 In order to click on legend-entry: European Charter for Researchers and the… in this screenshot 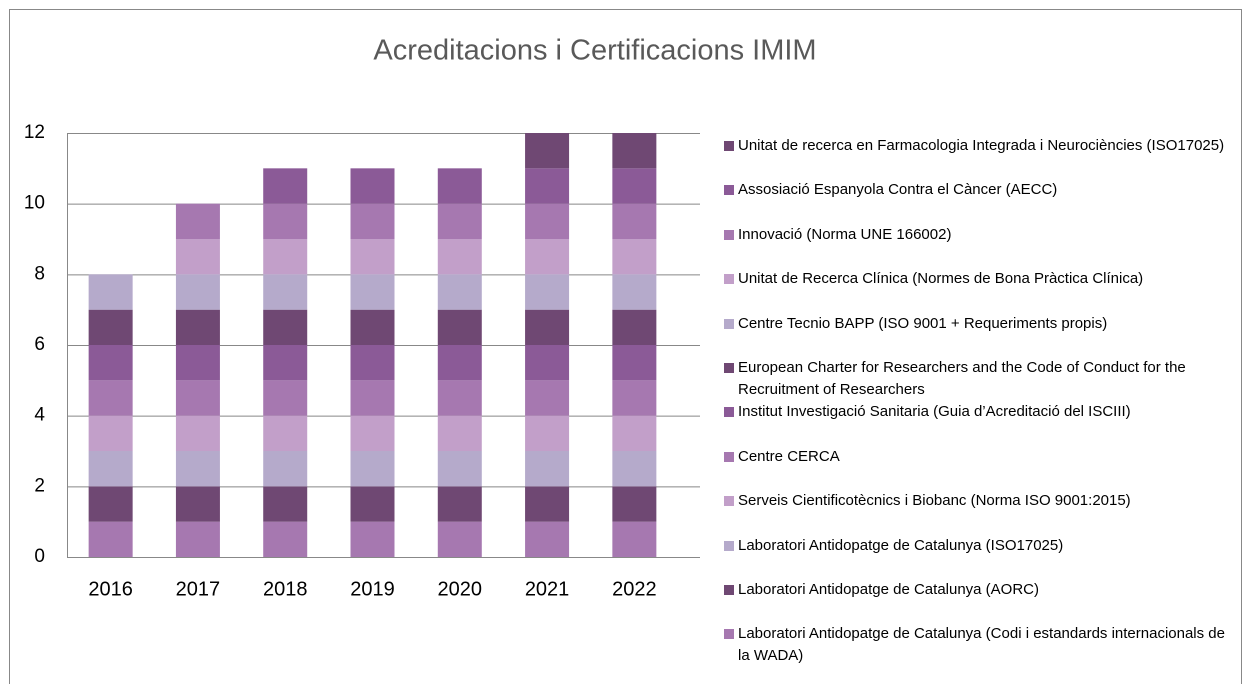, I will do `click(979, 379)`.